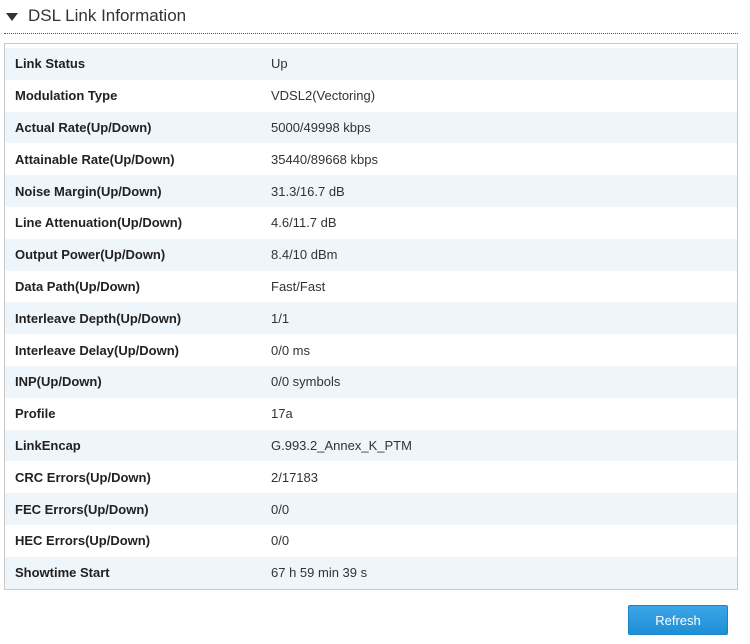 The width and height of the screenshot is (750, 644). I want to click on info-row-label: Actual Rate(Up/Down), so click(138, 127).